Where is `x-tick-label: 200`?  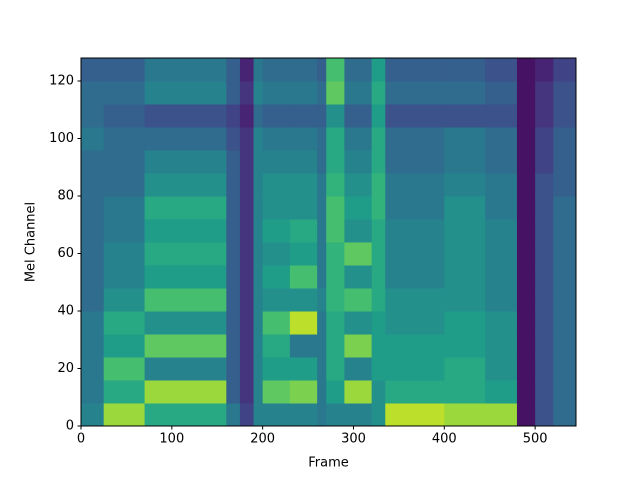
x-tick-label: 200 is located at coordinates (262, 439).